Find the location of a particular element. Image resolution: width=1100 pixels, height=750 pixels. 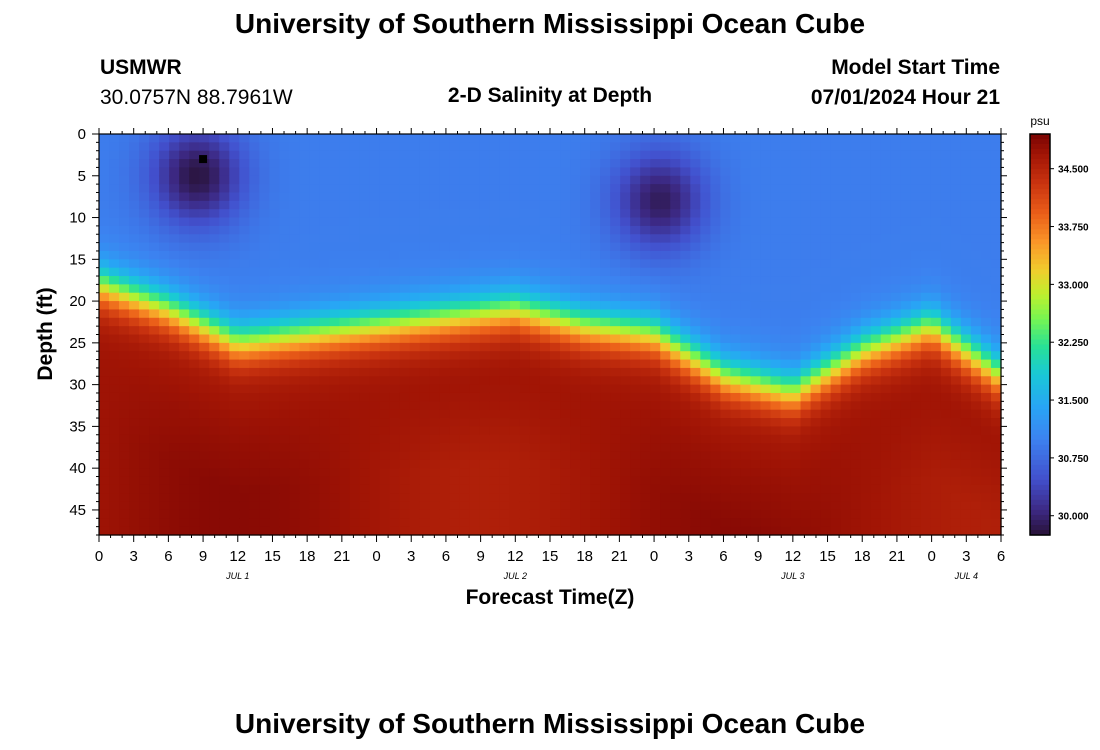

y-tick-label: 45 is located at coordinates (77, 510).